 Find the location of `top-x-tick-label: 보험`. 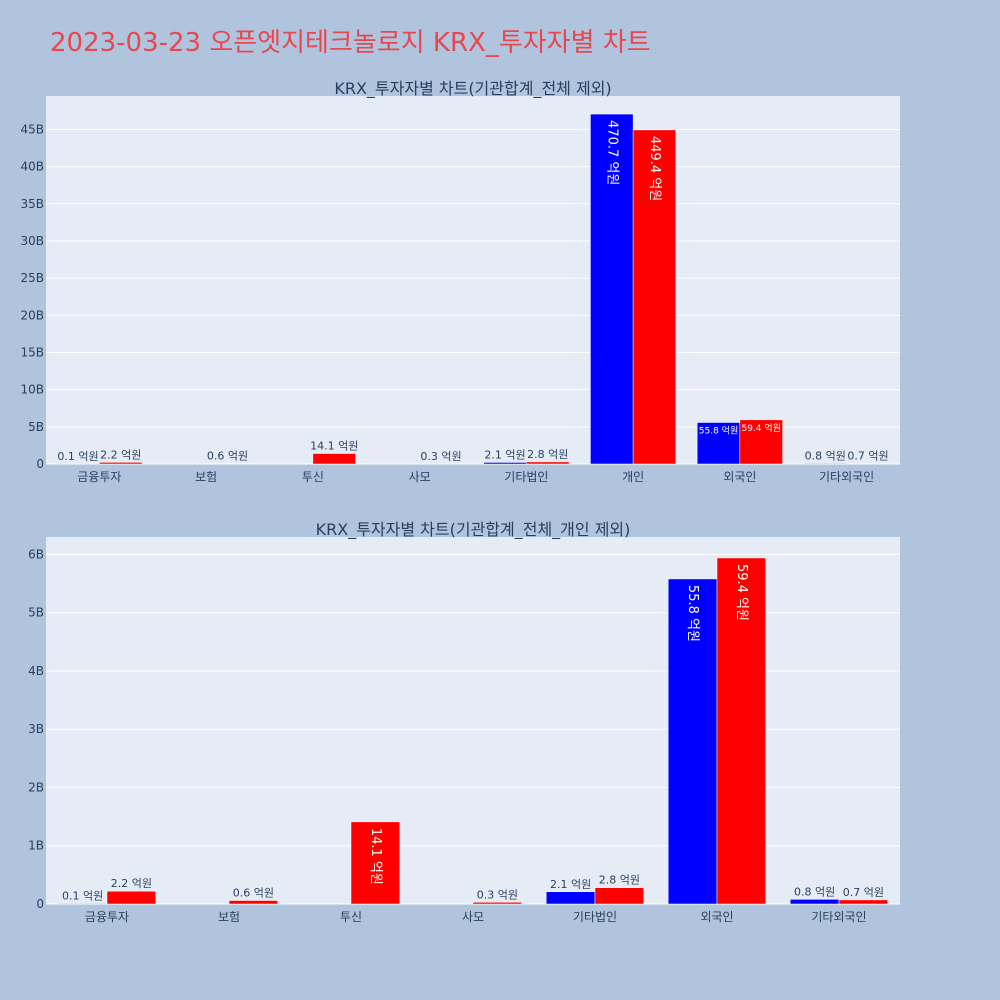

top-x-tick-label: 보험 is located at coordinates (206, 477).